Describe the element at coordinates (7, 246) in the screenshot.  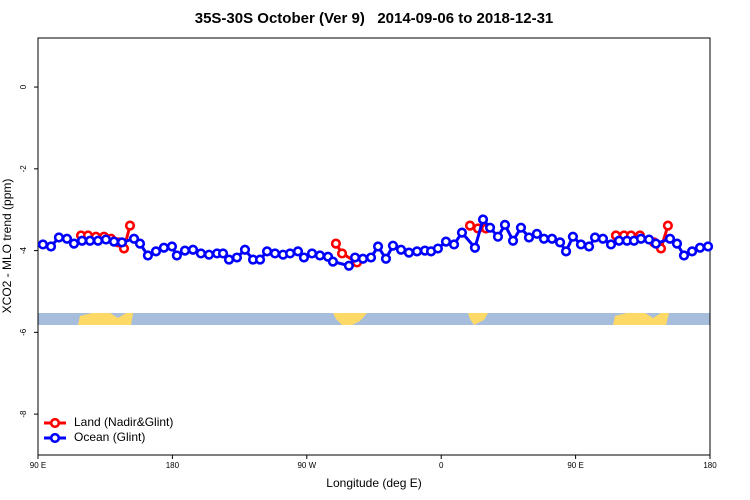
I see `y-axis-title: XCO2 - MLO trend (ppm)` at that location.